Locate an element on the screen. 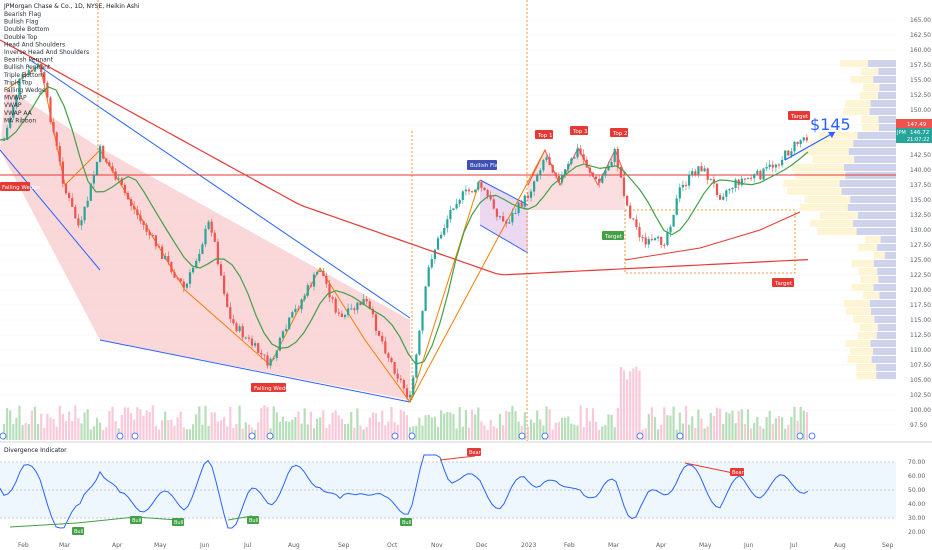  legend-item: Head And Shoulders is located at coordinates (34, 44).